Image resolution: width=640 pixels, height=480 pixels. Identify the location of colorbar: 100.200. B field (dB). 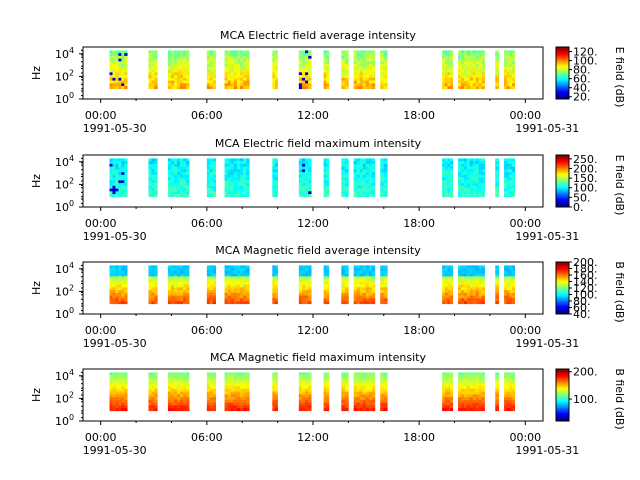
(590, 398).